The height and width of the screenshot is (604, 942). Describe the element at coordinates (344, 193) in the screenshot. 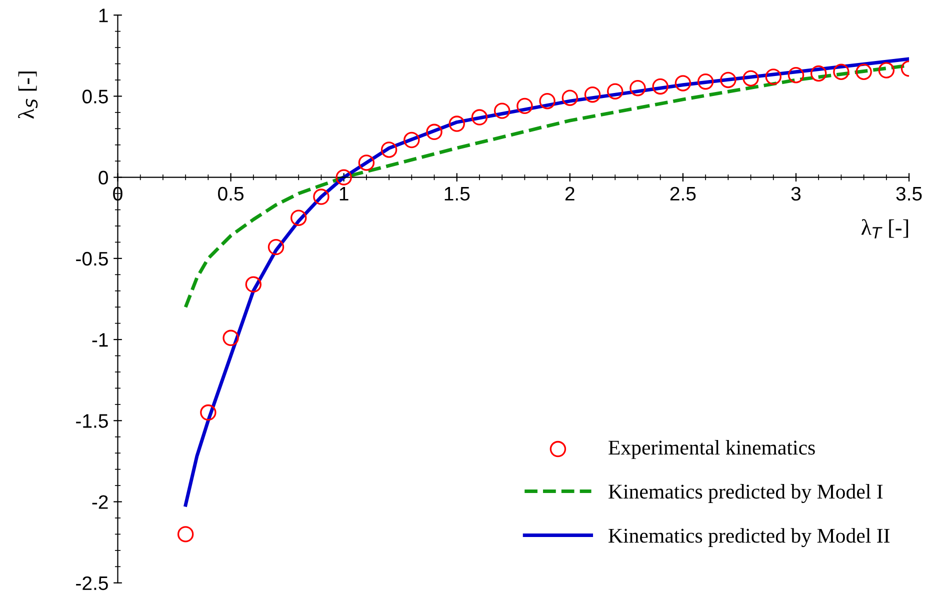

I see `x-tick-label: 1` at that location.